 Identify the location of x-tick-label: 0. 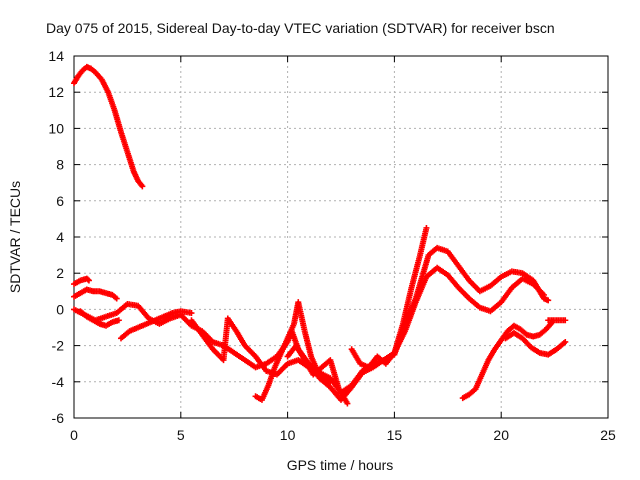
(74, 435).